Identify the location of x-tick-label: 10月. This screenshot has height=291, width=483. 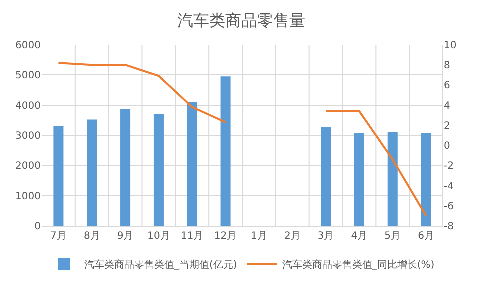
(159, 236).